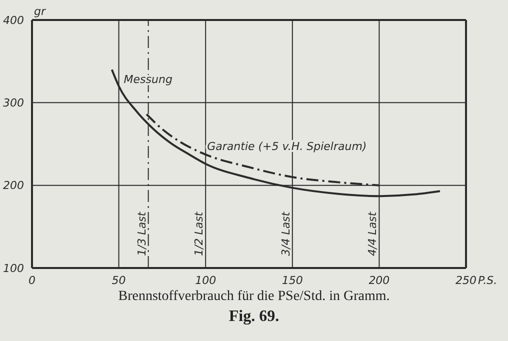 This screenshot has width=508, height=341. I want to click on x-tick-label: 50, so click(119, 280).